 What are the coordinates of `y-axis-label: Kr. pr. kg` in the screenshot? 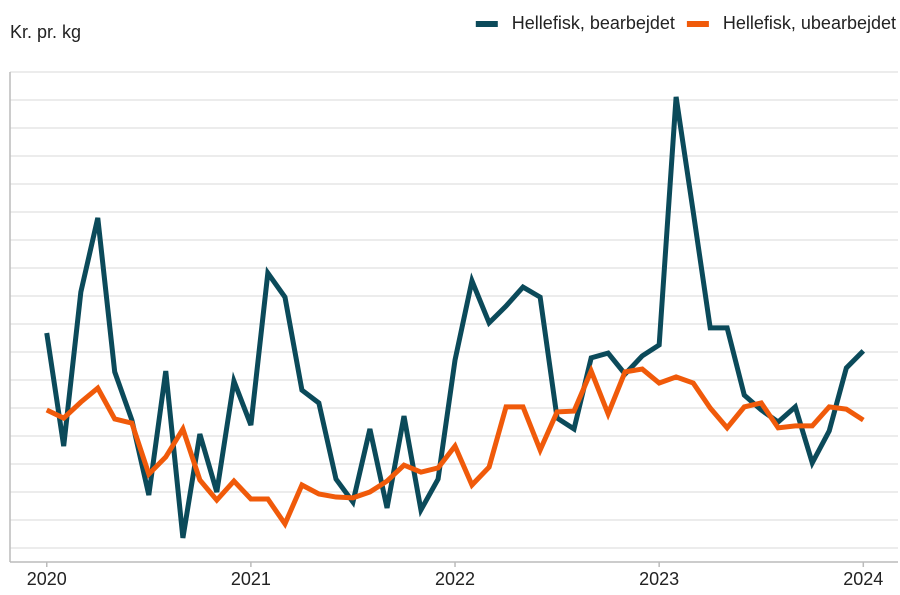 It's located at (45, 32).